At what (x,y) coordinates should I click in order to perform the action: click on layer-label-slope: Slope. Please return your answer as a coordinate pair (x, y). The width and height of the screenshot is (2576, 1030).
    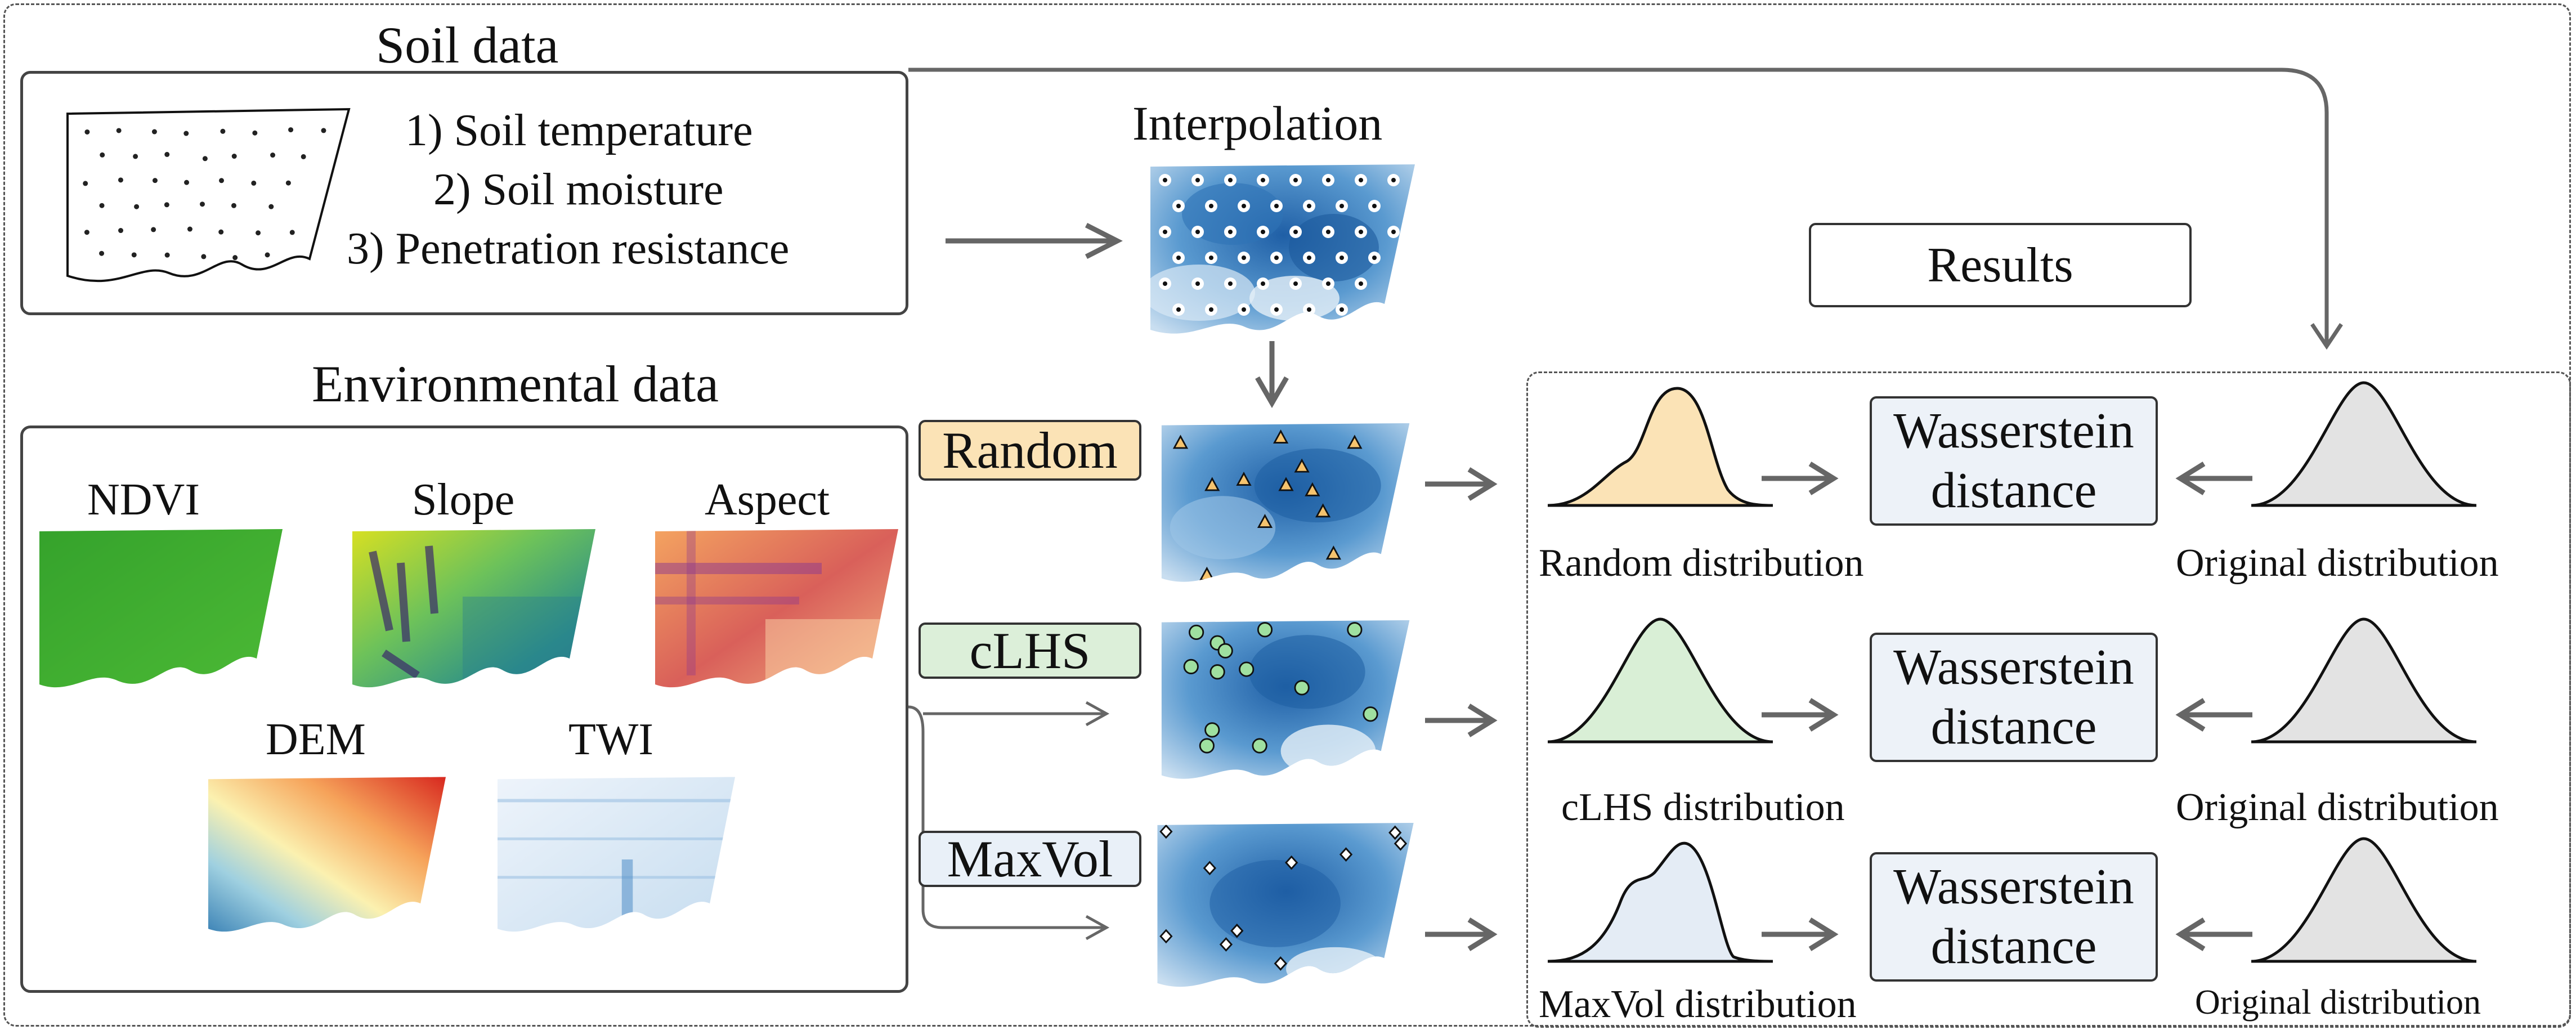
    Looking at the image, I should click on (463, 500).